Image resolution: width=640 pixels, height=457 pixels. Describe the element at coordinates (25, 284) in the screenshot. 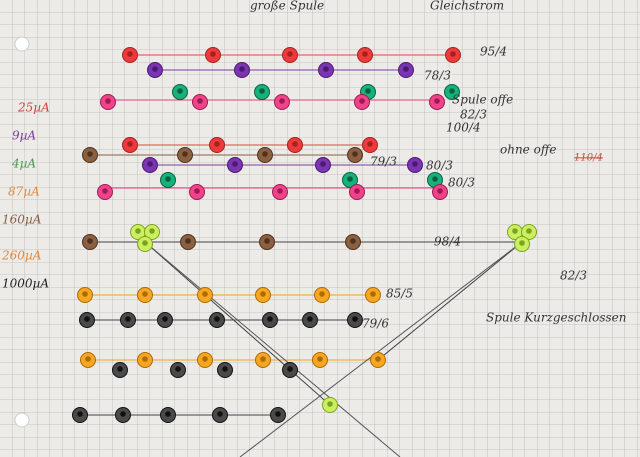

I see `legend-entry: 1000µA` at that location.